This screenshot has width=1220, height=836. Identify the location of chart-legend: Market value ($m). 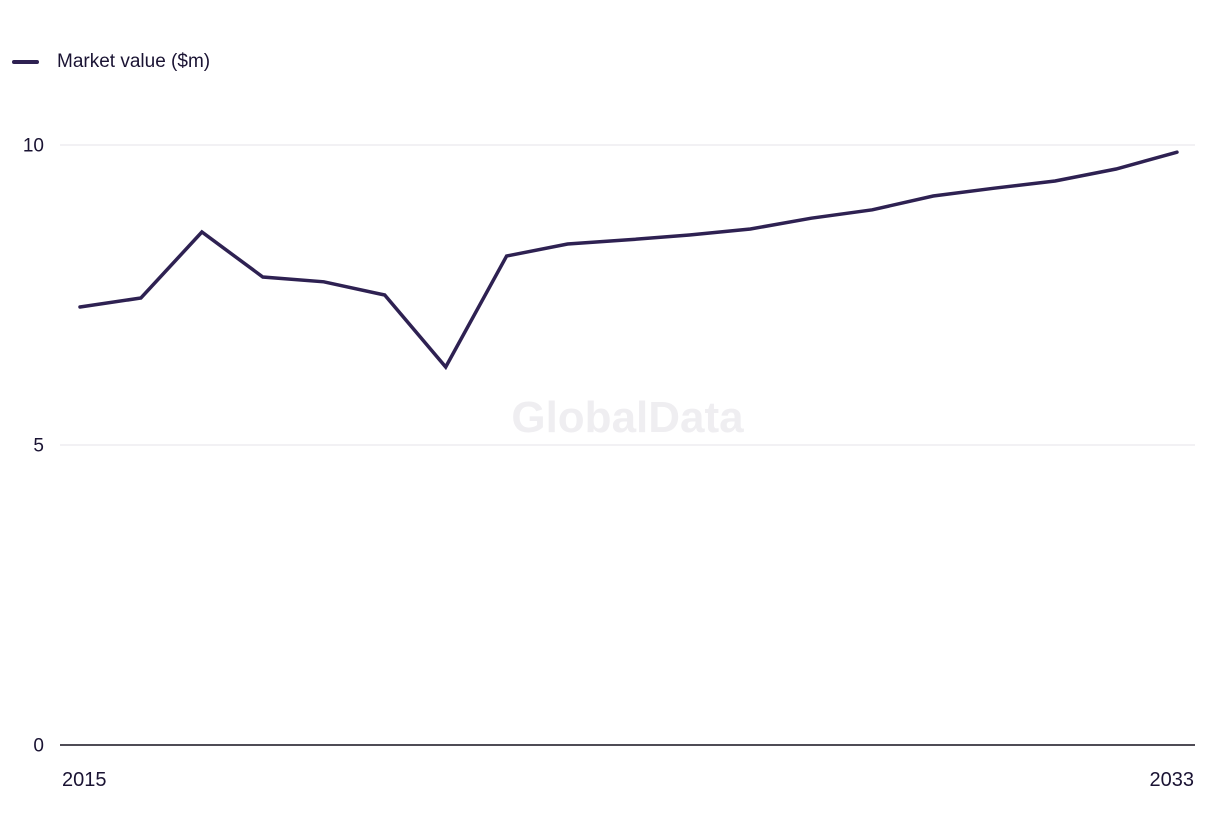
(111, 62).